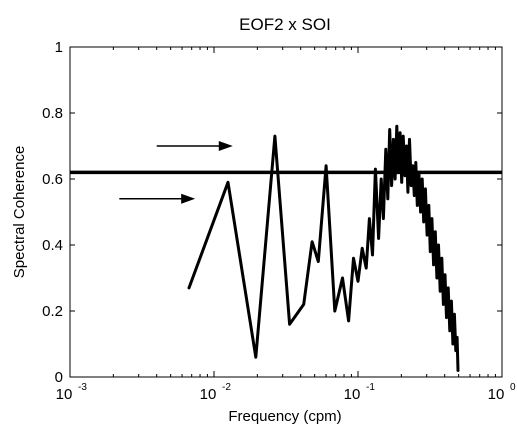 The image size is (517, 429). I want to click on y-tick-label: 0.2, so click(52, 311).